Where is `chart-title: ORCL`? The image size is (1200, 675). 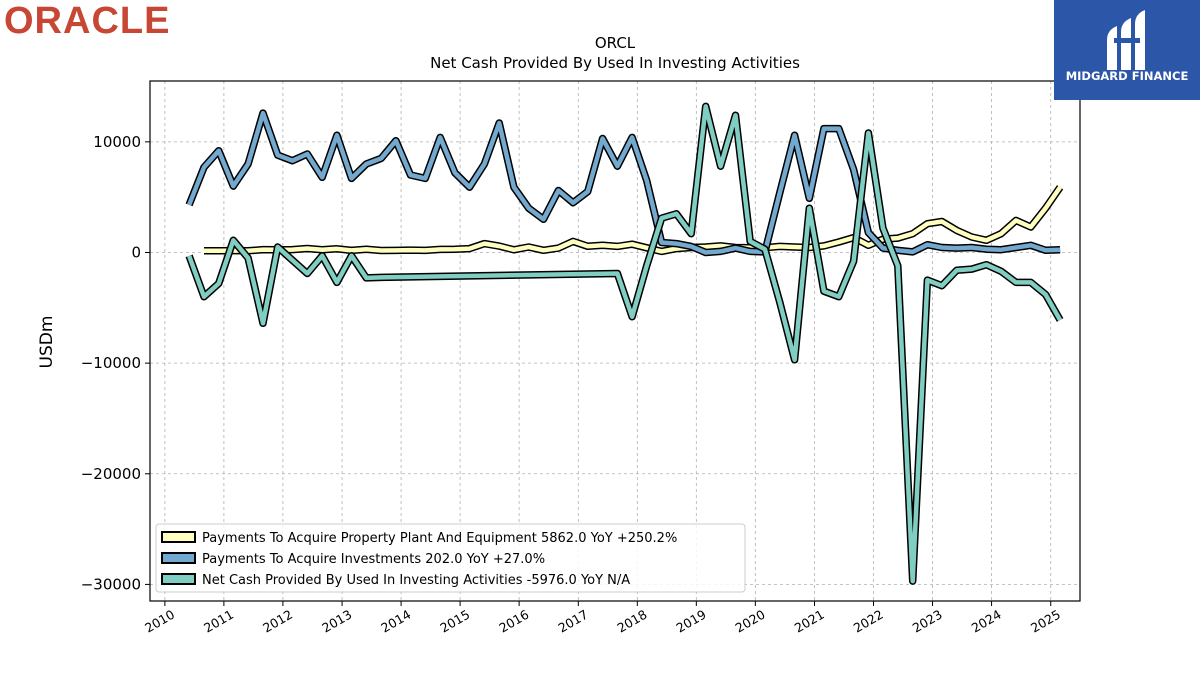 chart-title: ORCL is located at coordinates (615, 43).